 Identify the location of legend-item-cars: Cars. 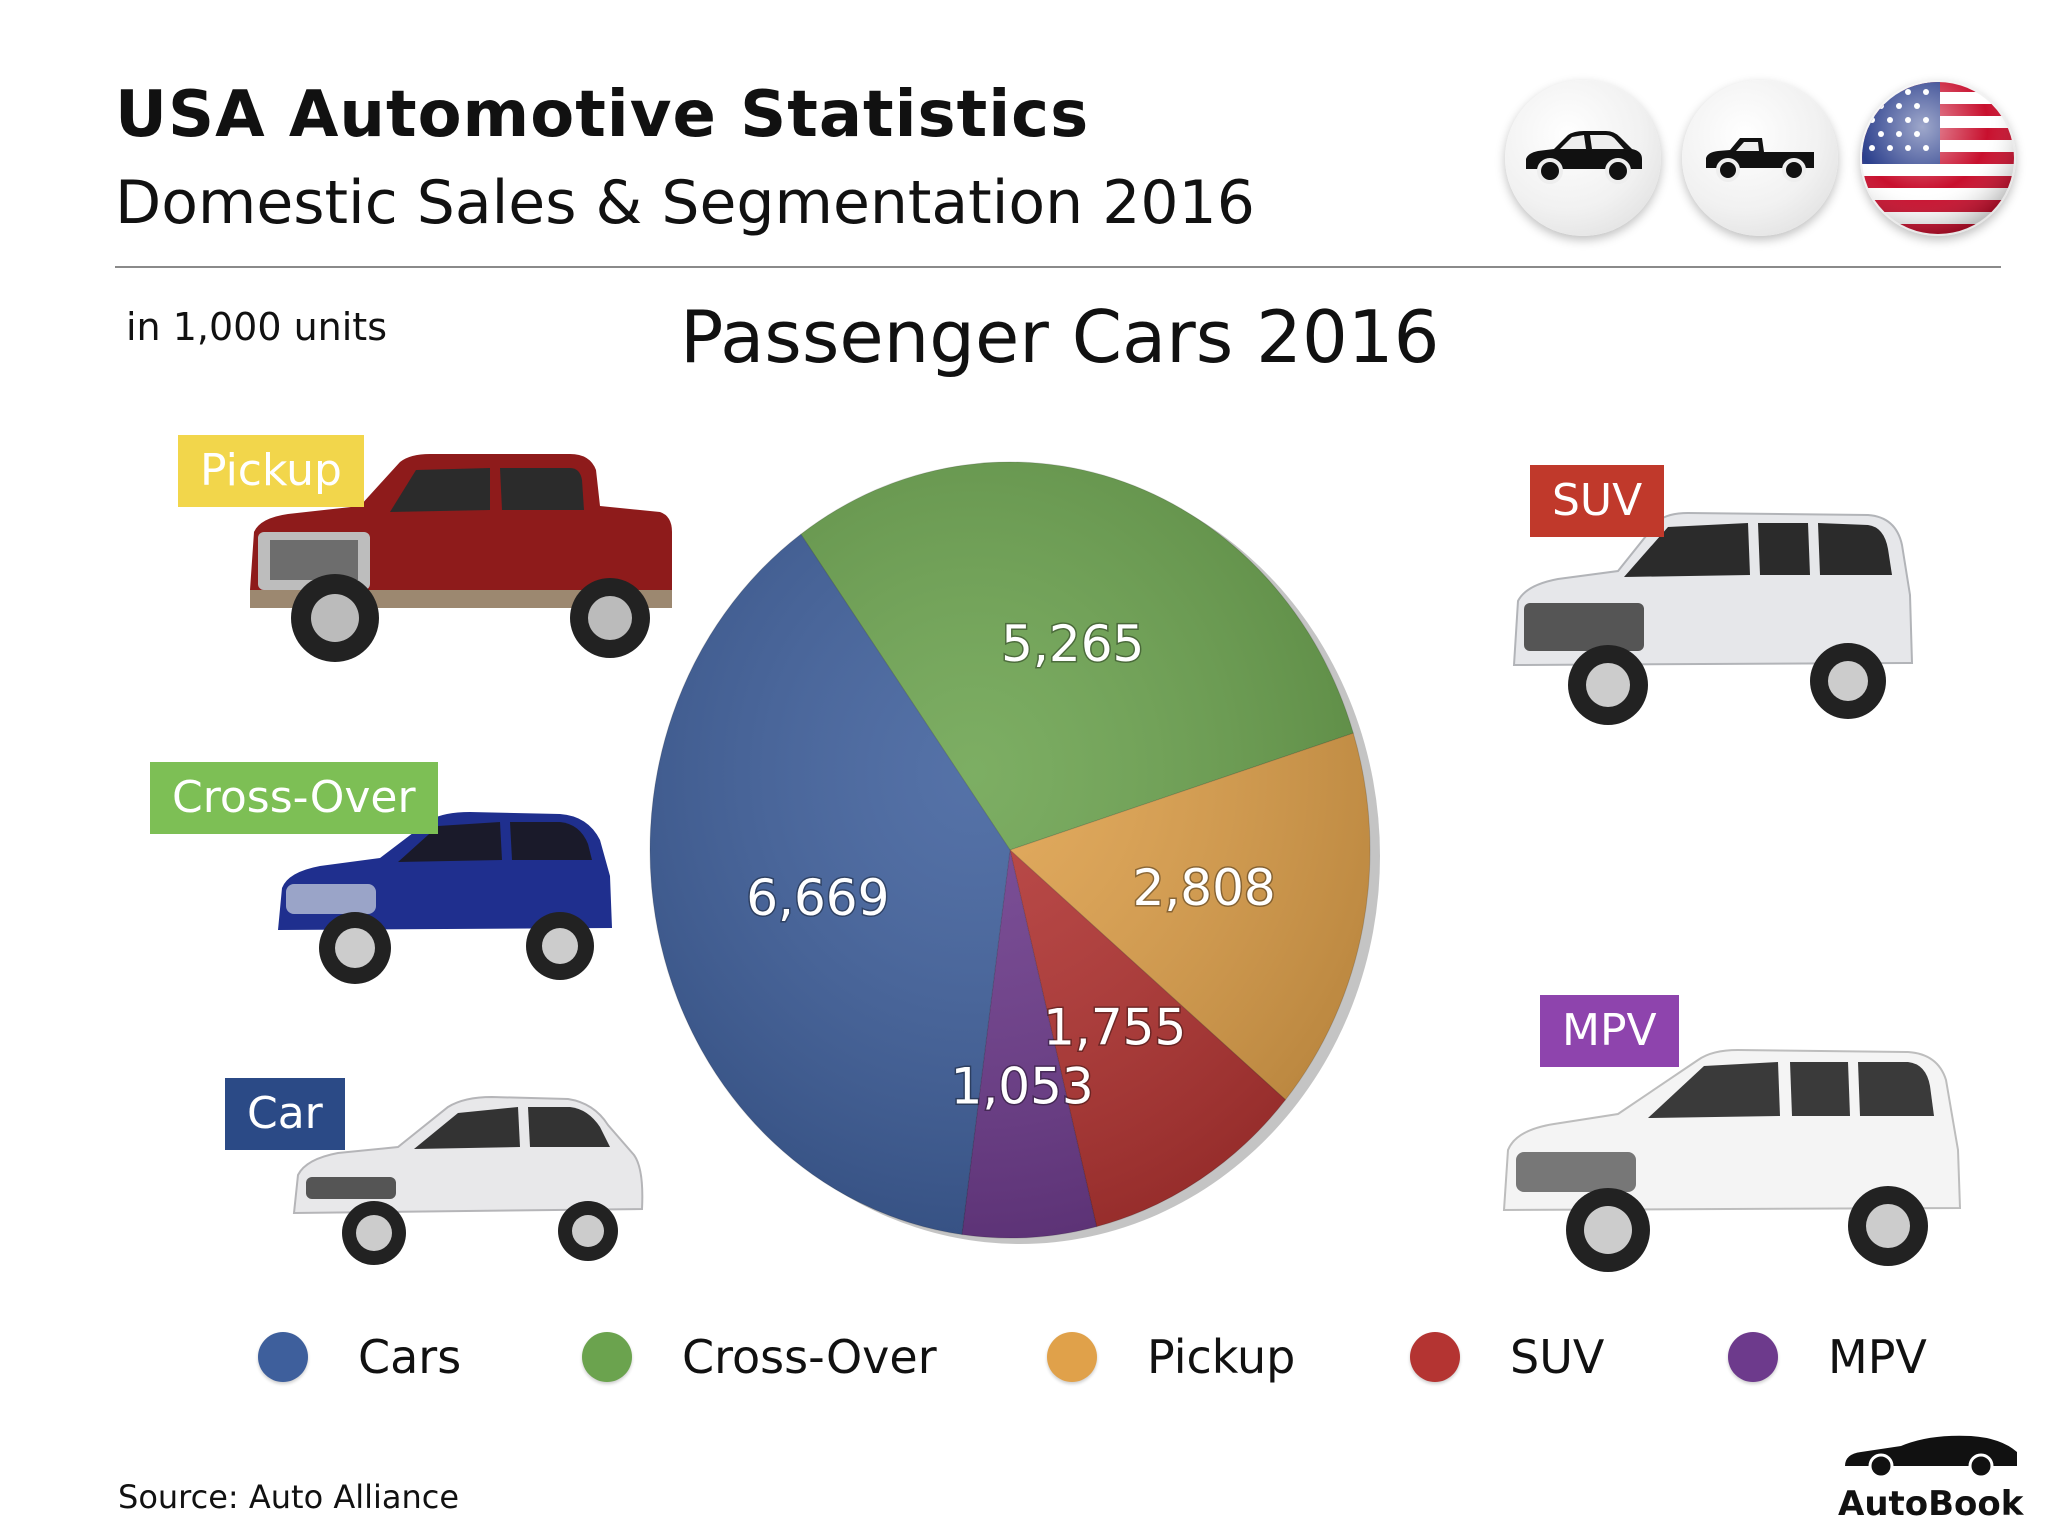
(359, 1357).